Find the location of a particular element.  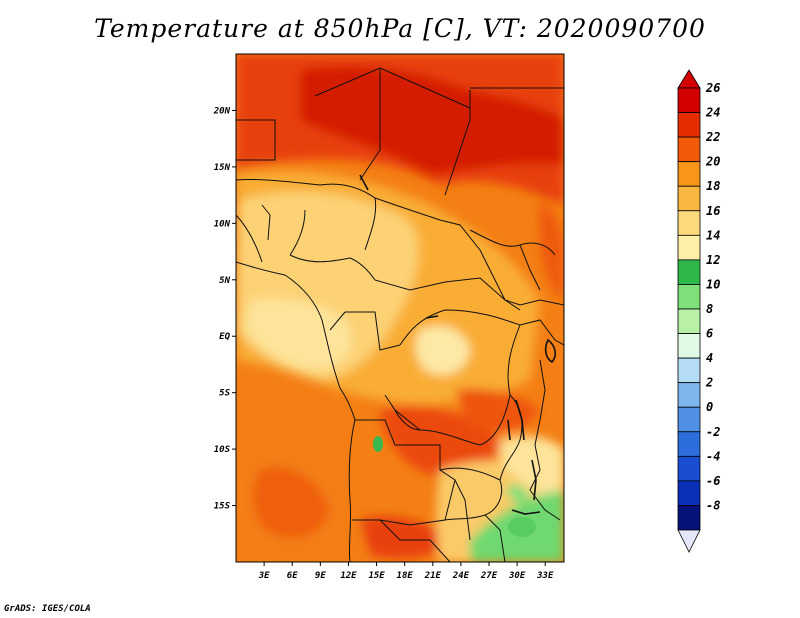

colorbar-label: 16 is located at coordinates (713, 211).